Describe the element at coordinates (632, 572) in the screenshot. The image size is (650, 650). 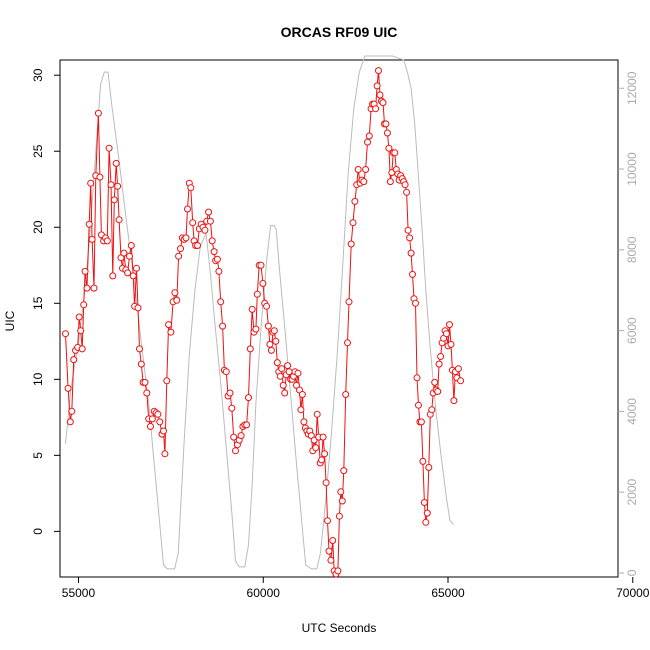
I see `y2-tick-label-0: 0` at that location.